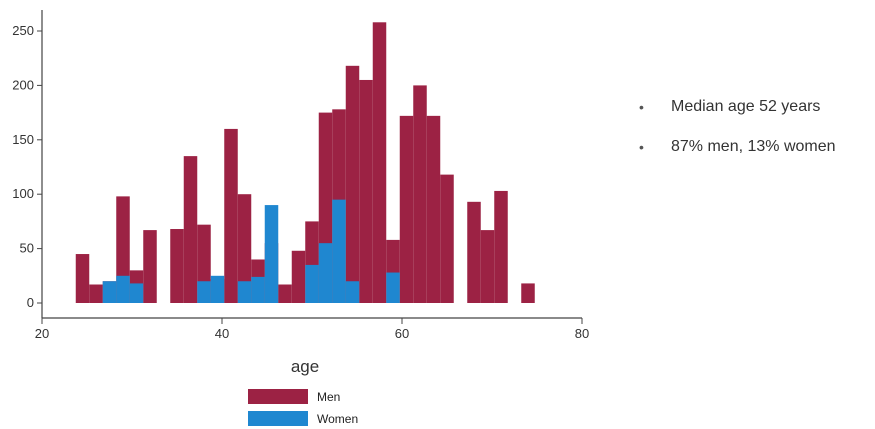 This screenshot has height=429, width=875. Describe the element at coordinates (23, 139) in the screenshot. I see `y-tick-label-3: 150` at that location.